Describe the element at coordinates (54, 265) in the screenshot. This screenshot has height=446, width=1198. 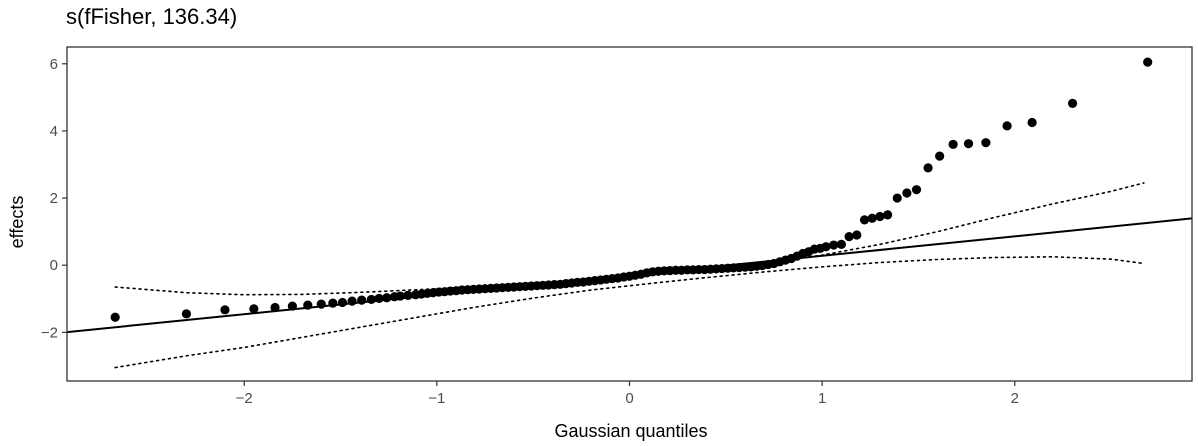
I see `y-tick-label: 0` at that location.